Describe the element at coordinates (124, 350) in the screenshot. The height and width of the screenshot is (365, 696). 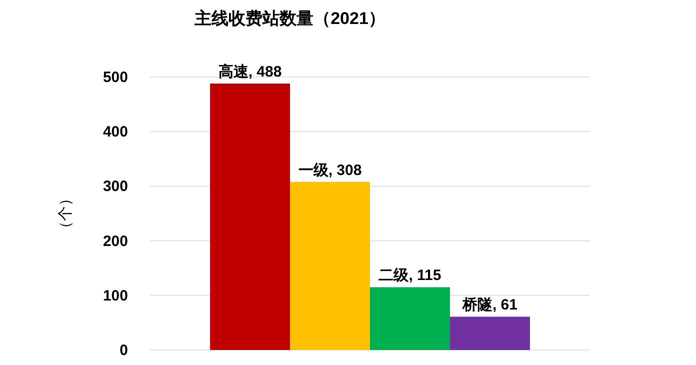
I see `y-tick-label: 0` at that location.